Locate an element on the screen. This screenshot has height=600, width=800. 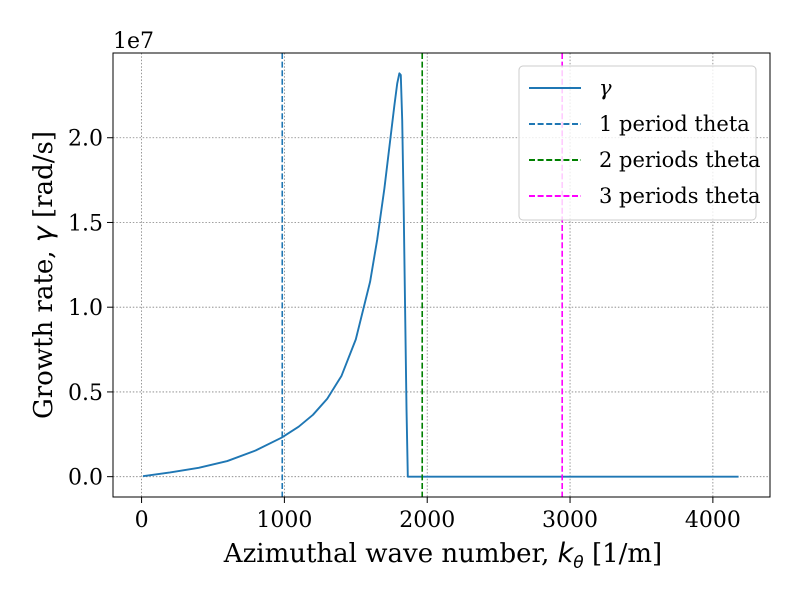
legend-label: γ is located at coordinates (605, 88).